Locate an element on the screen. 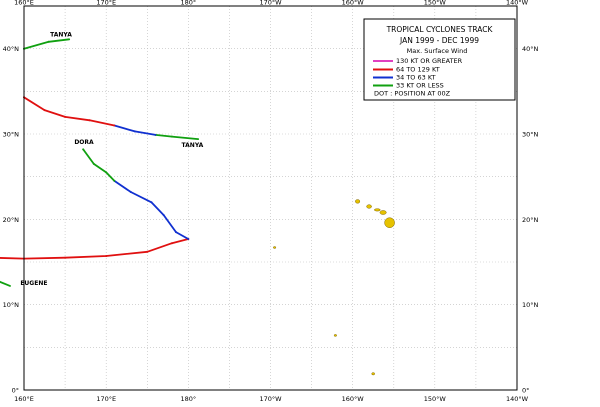 The height and width of the screenshot is (407, 600). lon-tick-label-bottom: 170°W is located at coordinates (270, 399).